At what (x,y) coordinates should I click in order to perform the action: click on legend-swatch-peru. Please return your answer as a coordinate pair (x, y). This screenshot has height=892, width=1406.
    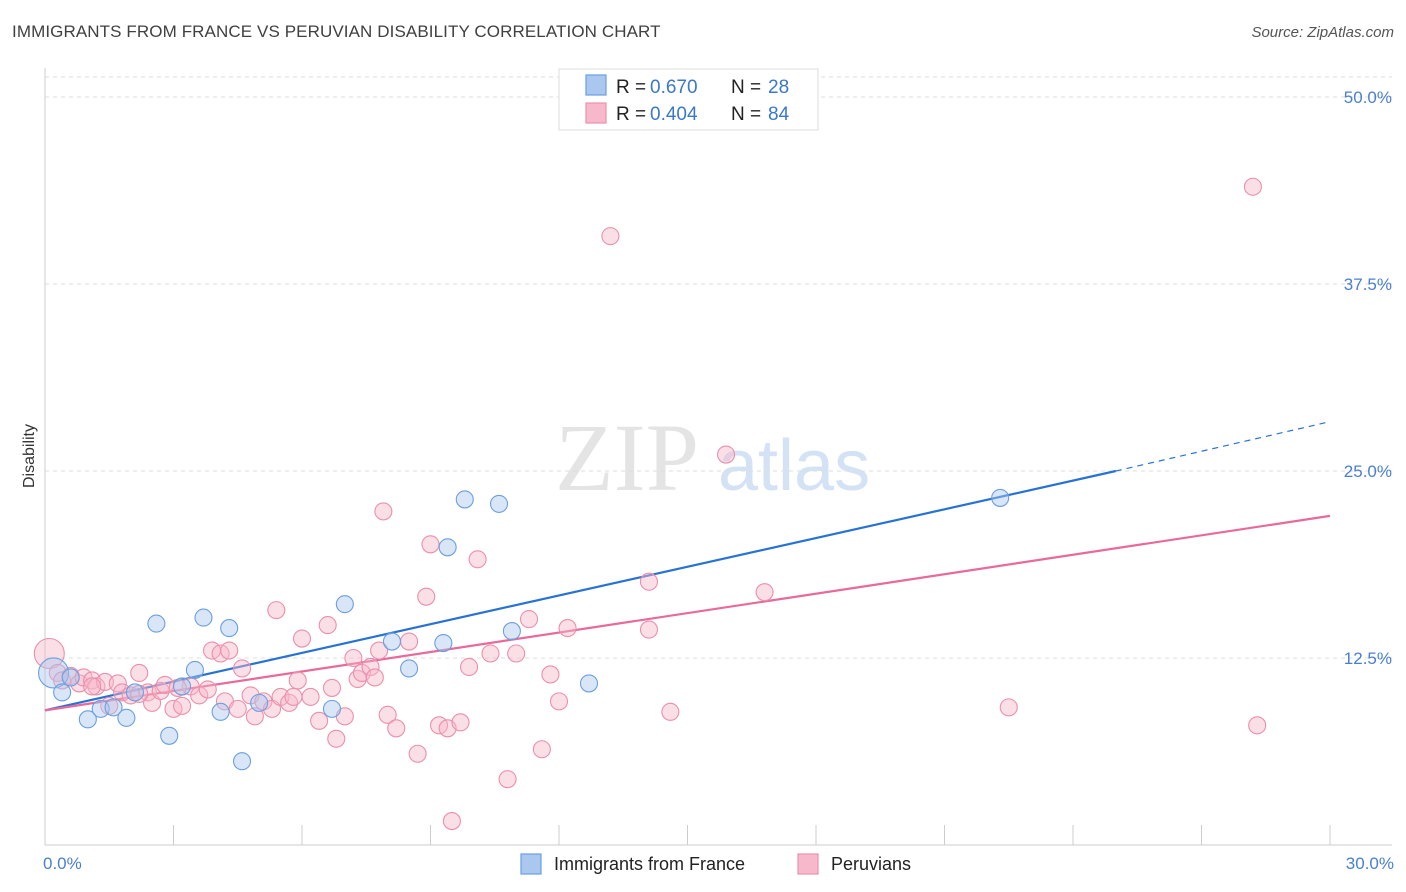
    Looking at the image, I should click on (596, 113).